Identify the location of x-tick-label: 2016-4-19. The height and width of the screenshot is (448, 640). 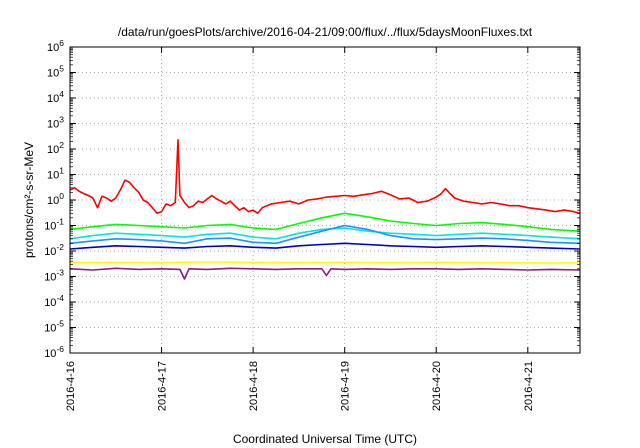
(346, 386).